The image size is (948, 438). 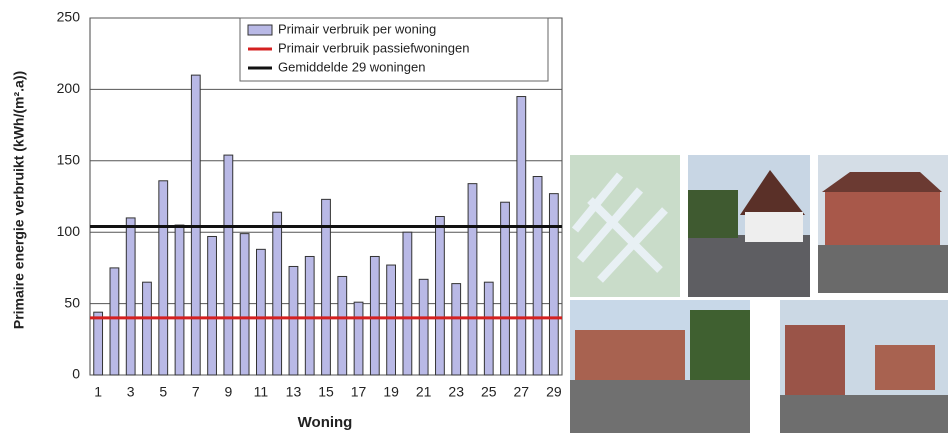 What do you see at coordinates (554, 392) in the screenshot?
I see `x-tick-label: 29` at bounding box center [554, 392].